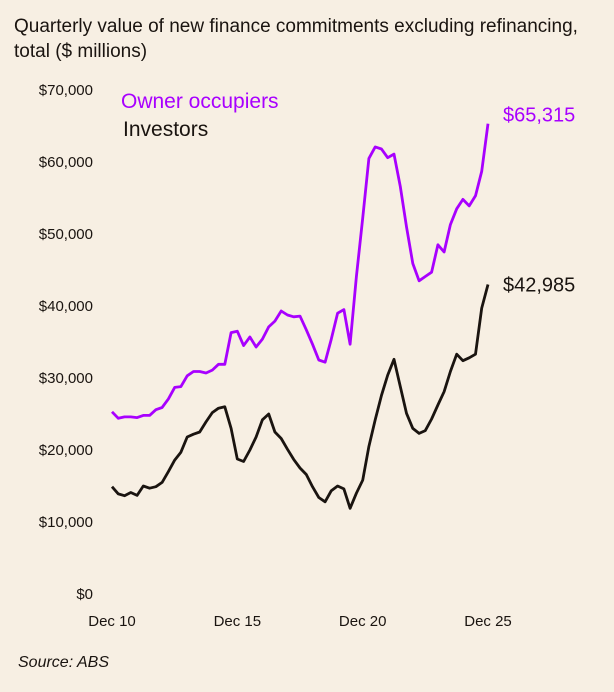 This screenshot has width=614, height=692. I want to click on end-value-label: $42,985, so click(539, 286).